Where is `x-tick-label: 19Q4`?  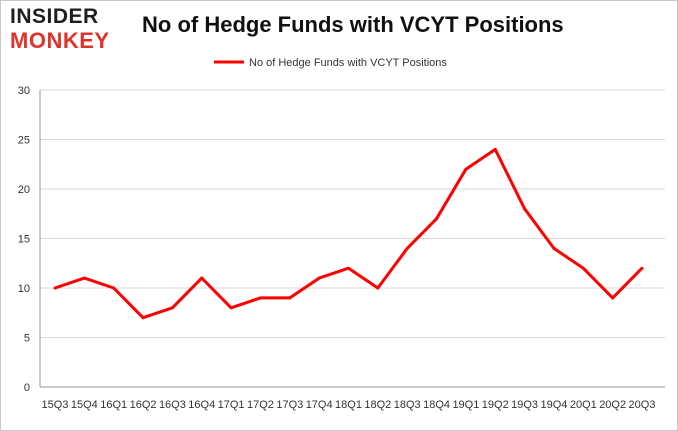 x-tick-label: 19Q4 is located at coordinates (553, 405).